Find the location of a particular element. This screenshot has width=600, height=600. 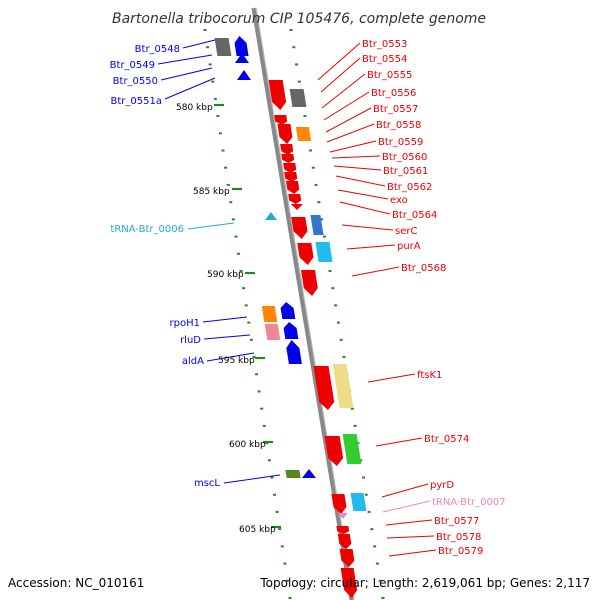

gene-label: Btr_0550 is located at coordinates (135, 81).